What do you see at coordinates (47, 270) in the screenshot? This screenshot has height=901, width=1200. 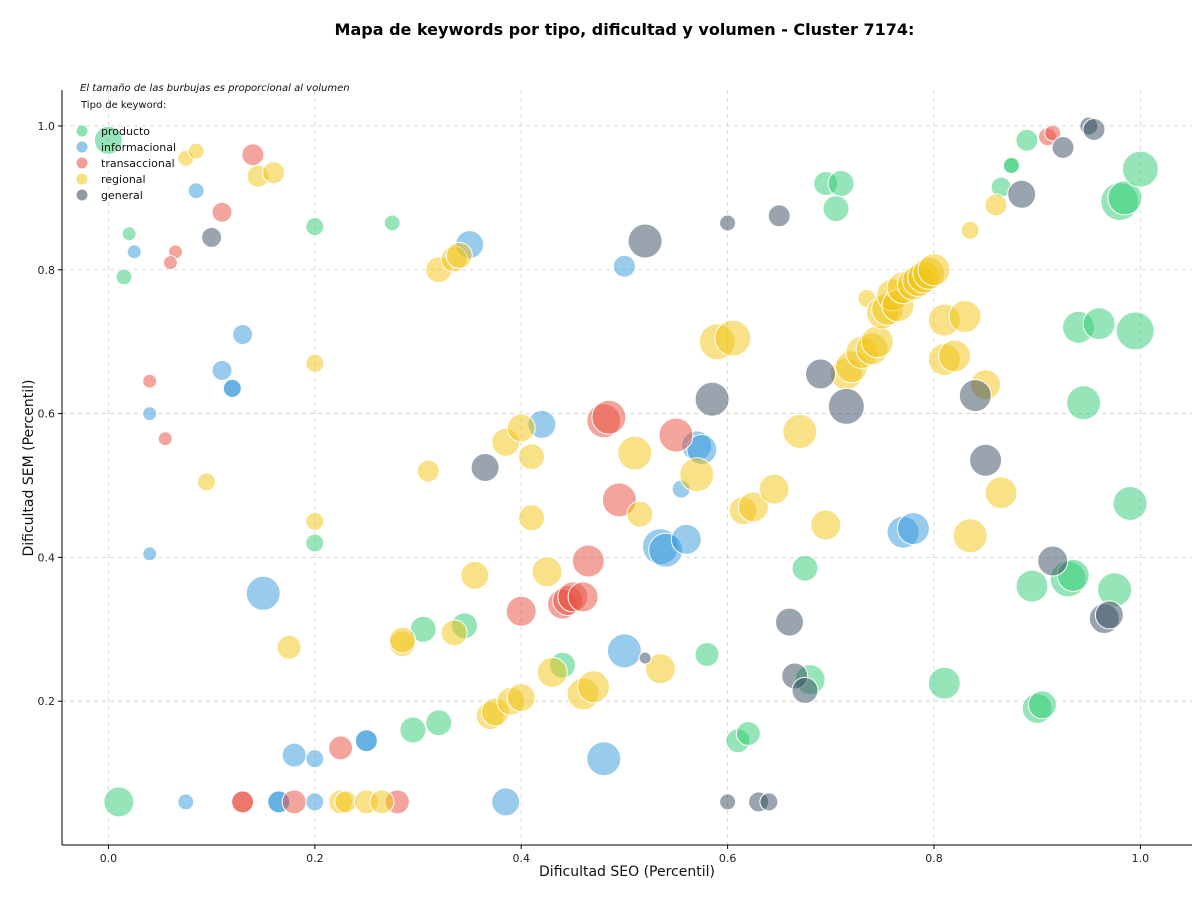 I see `y-tick-label: 0.8` at bounding box center [47, 270].